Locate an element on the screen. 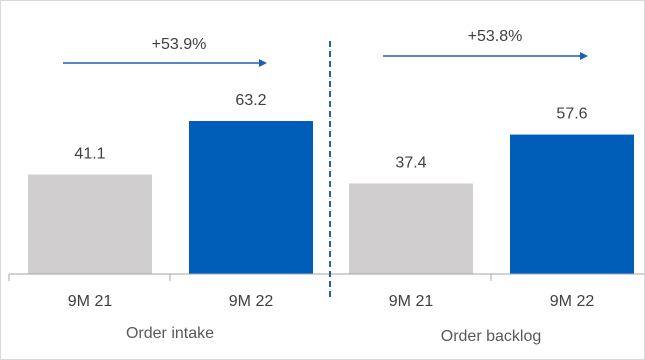  growth-label: +53.9% is located at coordinates (179, 44).